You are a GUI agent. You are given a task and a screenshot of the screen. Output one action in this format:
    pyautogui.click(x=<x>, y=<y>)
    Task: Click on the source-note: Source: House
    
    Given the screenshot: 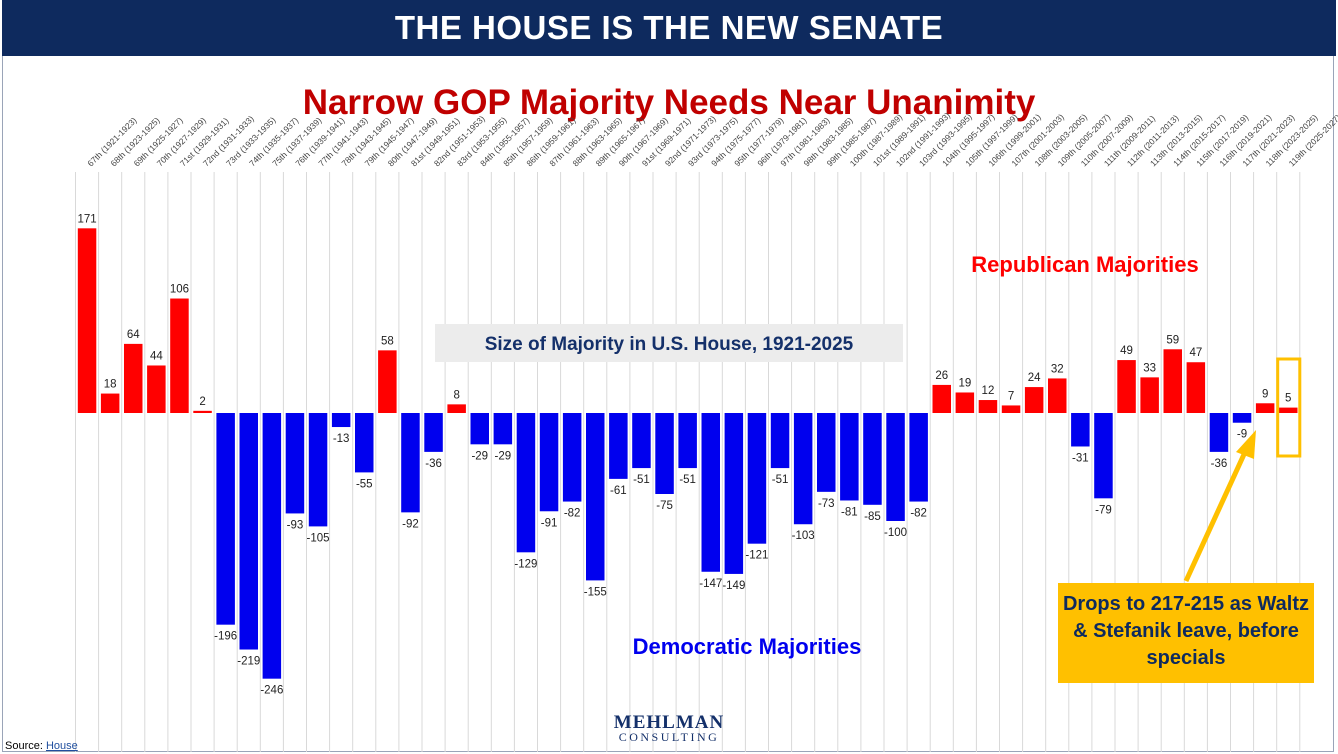 What is the action you would take?
    pyautogui.click(x=41, y=746)
    